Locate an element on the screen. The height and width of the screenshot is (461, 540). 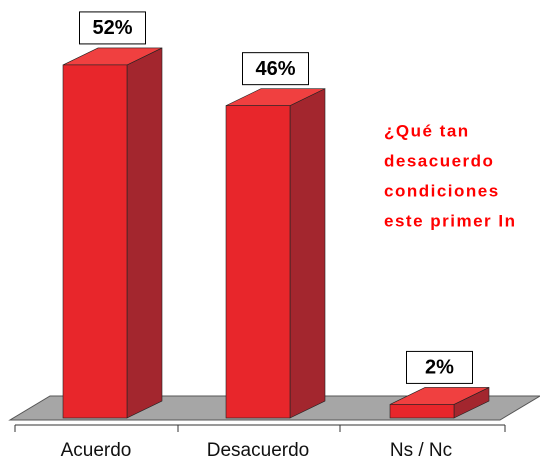
value-label: 2% is located at coordinates (439, 368).